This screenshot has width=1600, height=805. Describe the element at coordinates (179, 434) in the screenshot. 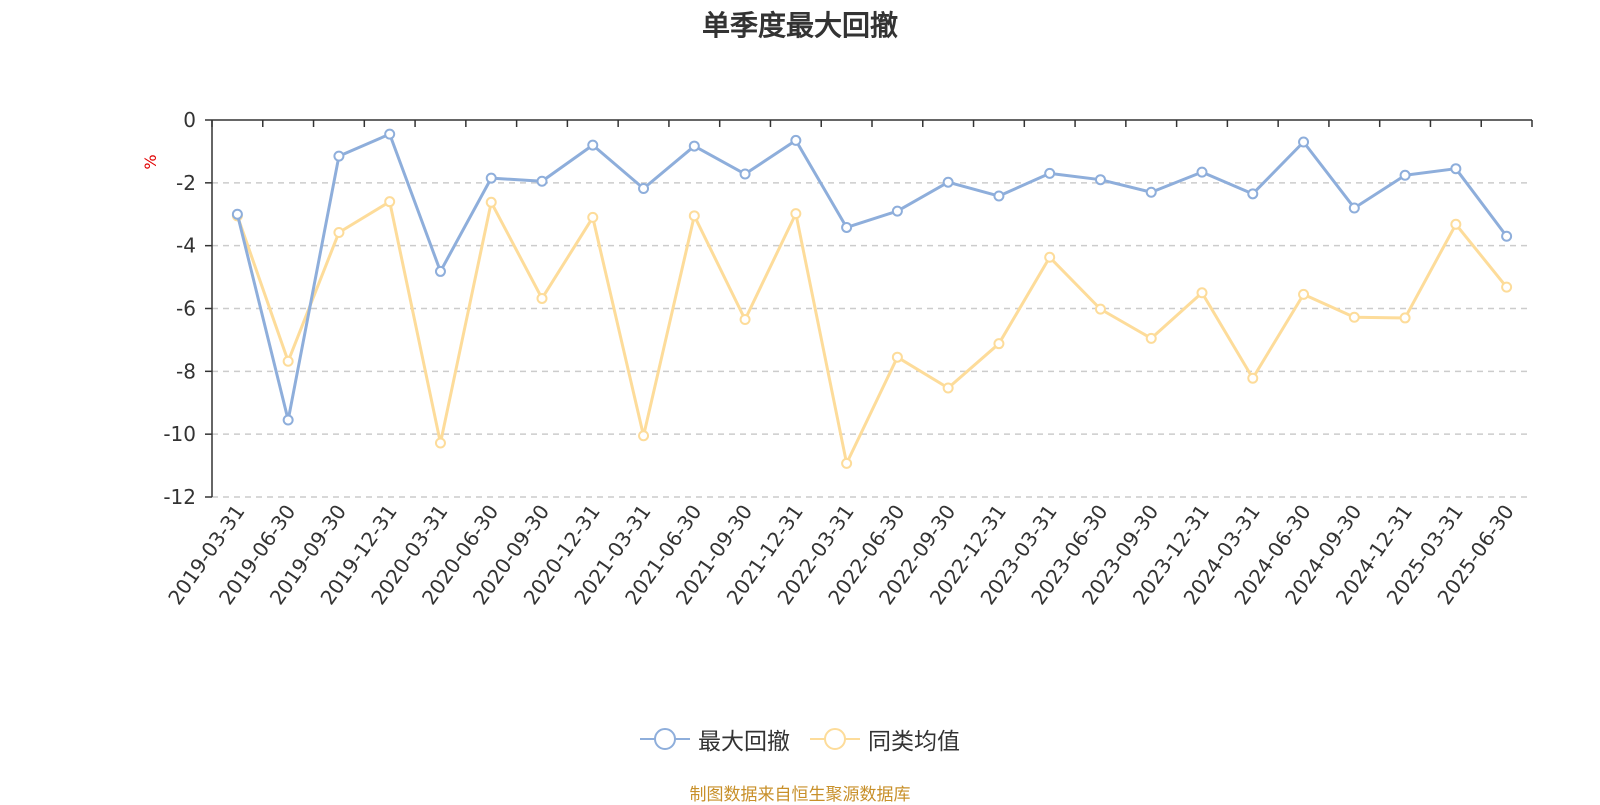

I see `y-tick-label: -10` at that location.